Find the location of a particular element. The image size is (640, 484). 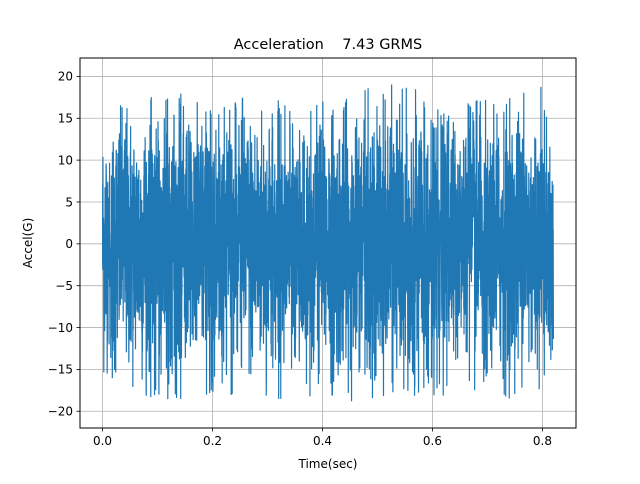

y-tick-label: −5 is located at coordinates (64, 286).